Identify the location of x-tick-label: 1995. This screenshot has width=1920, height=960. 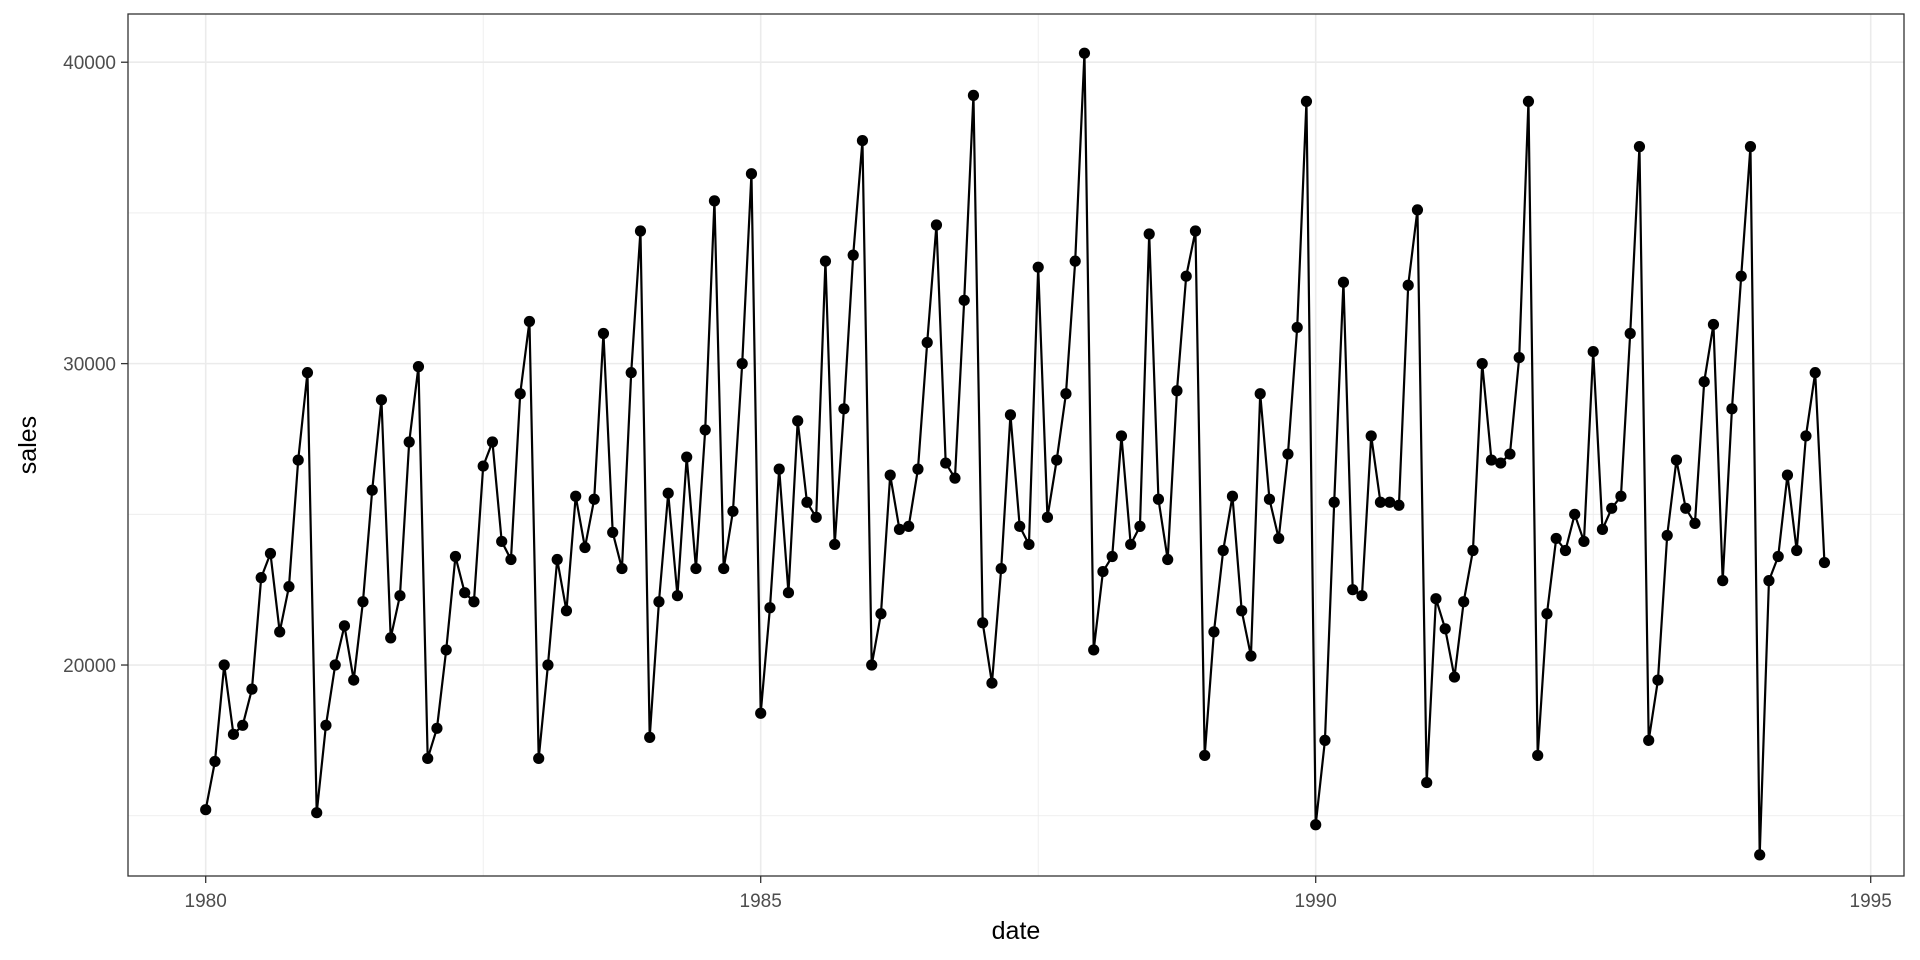
(1871, 901).